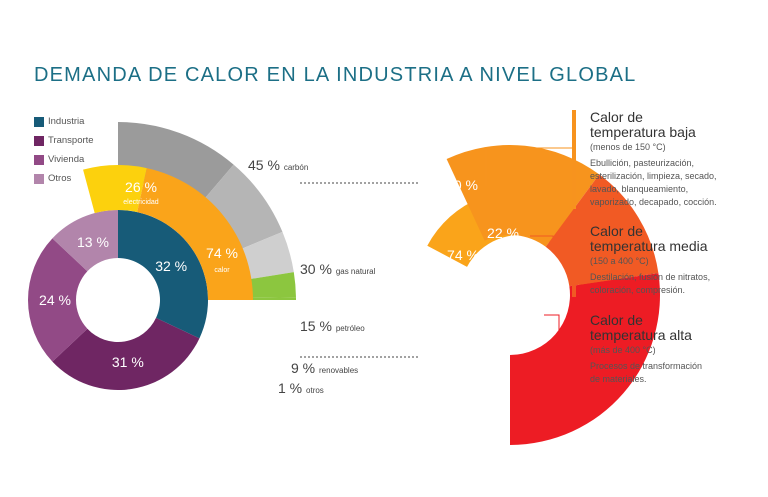 This screenshot has width=768, height=497. What do you see at coordinates (71, 140) in the screenshot?
I see `legend-label: Transporte` at bounding box center [71, 140].